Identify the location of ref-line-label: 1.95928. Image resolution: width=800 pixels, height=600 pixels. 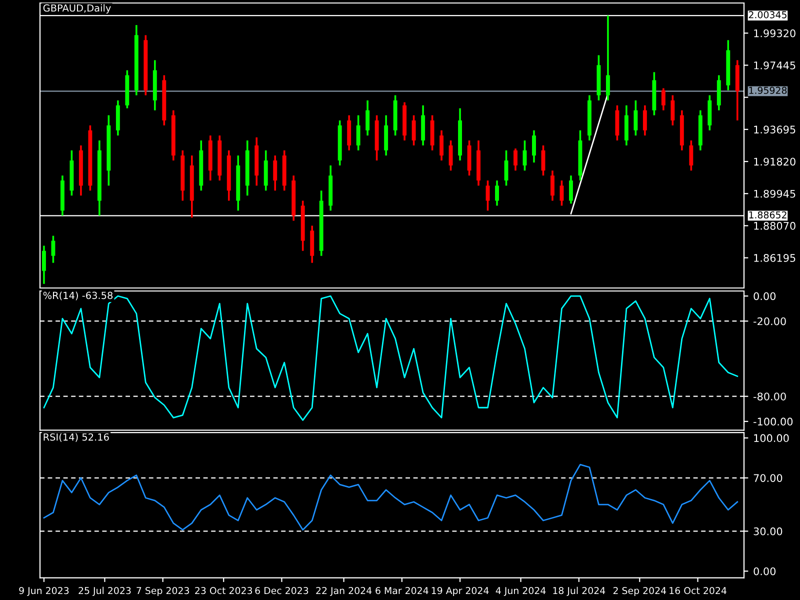
(768, 90).